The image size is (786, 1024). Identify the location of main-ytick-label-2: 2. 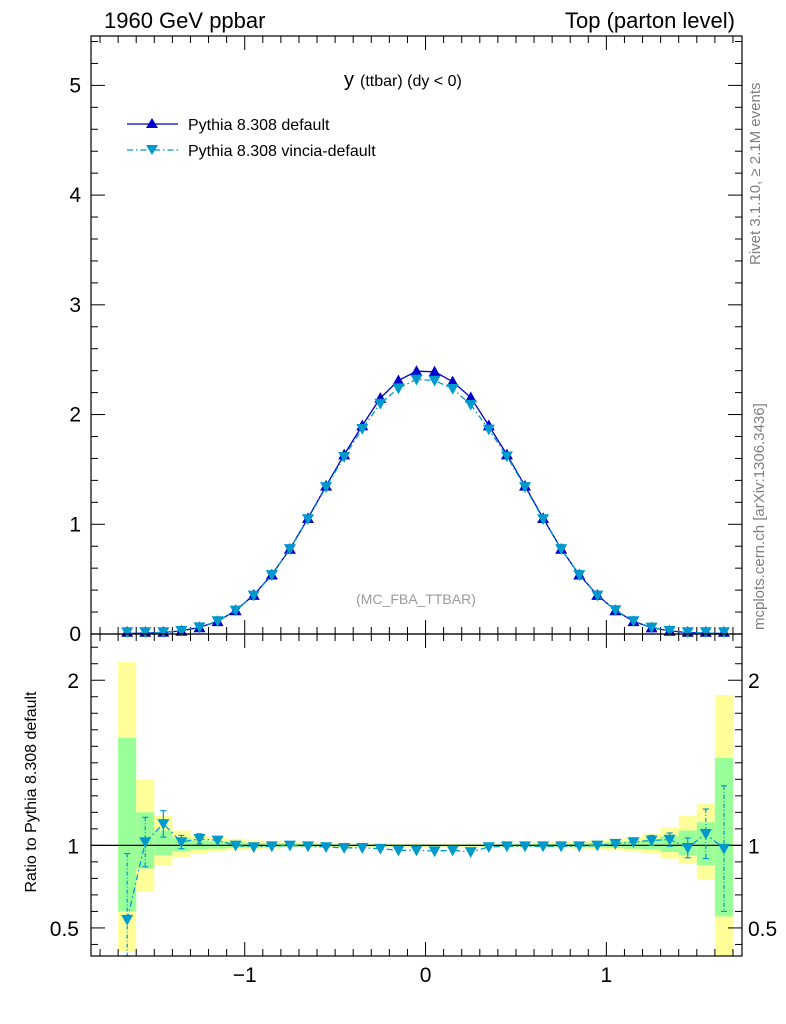
(75, 415).